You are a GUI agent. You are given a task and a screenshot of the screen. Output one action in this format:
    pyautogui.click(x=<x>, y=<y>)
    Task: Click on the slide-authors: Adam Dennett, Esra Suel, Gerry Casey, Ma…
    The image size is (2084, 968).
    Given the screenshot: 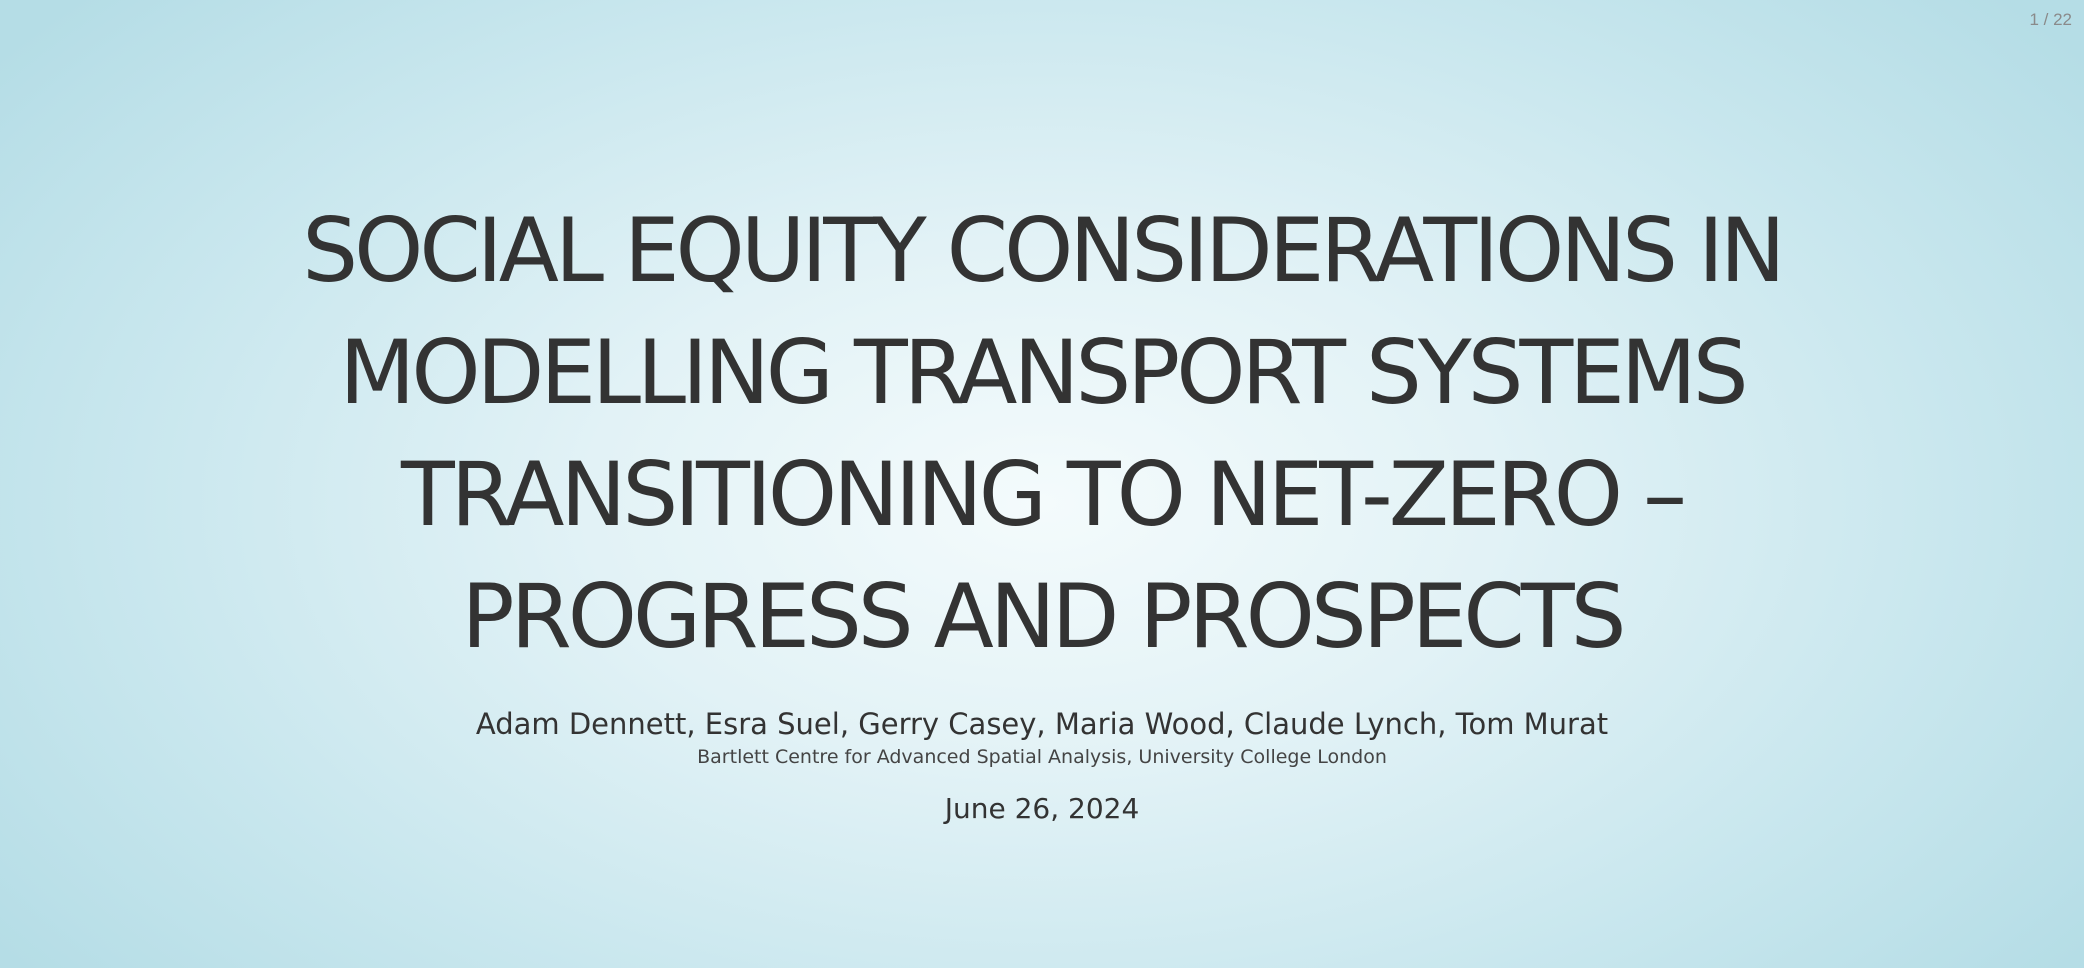 What is the action you would take?
    pyautogui.click(x=1042, y=724)
    